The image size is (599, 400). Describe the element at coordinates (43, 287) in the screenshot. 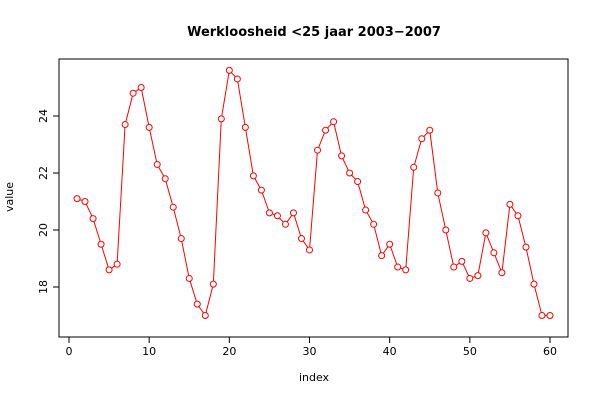

I see `y-tick-label: 18` at that location.